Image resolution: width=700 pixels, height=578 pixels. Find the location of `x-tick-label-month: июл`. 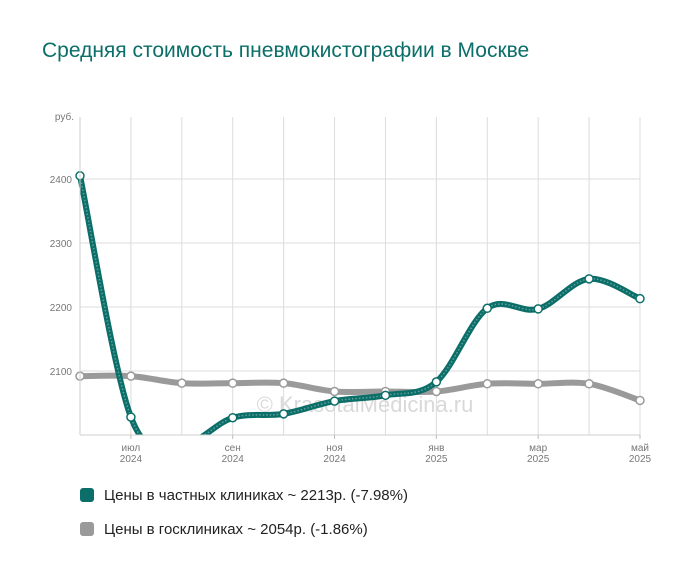

x-tick-label-month: июл is located at coordinates (131, 448).